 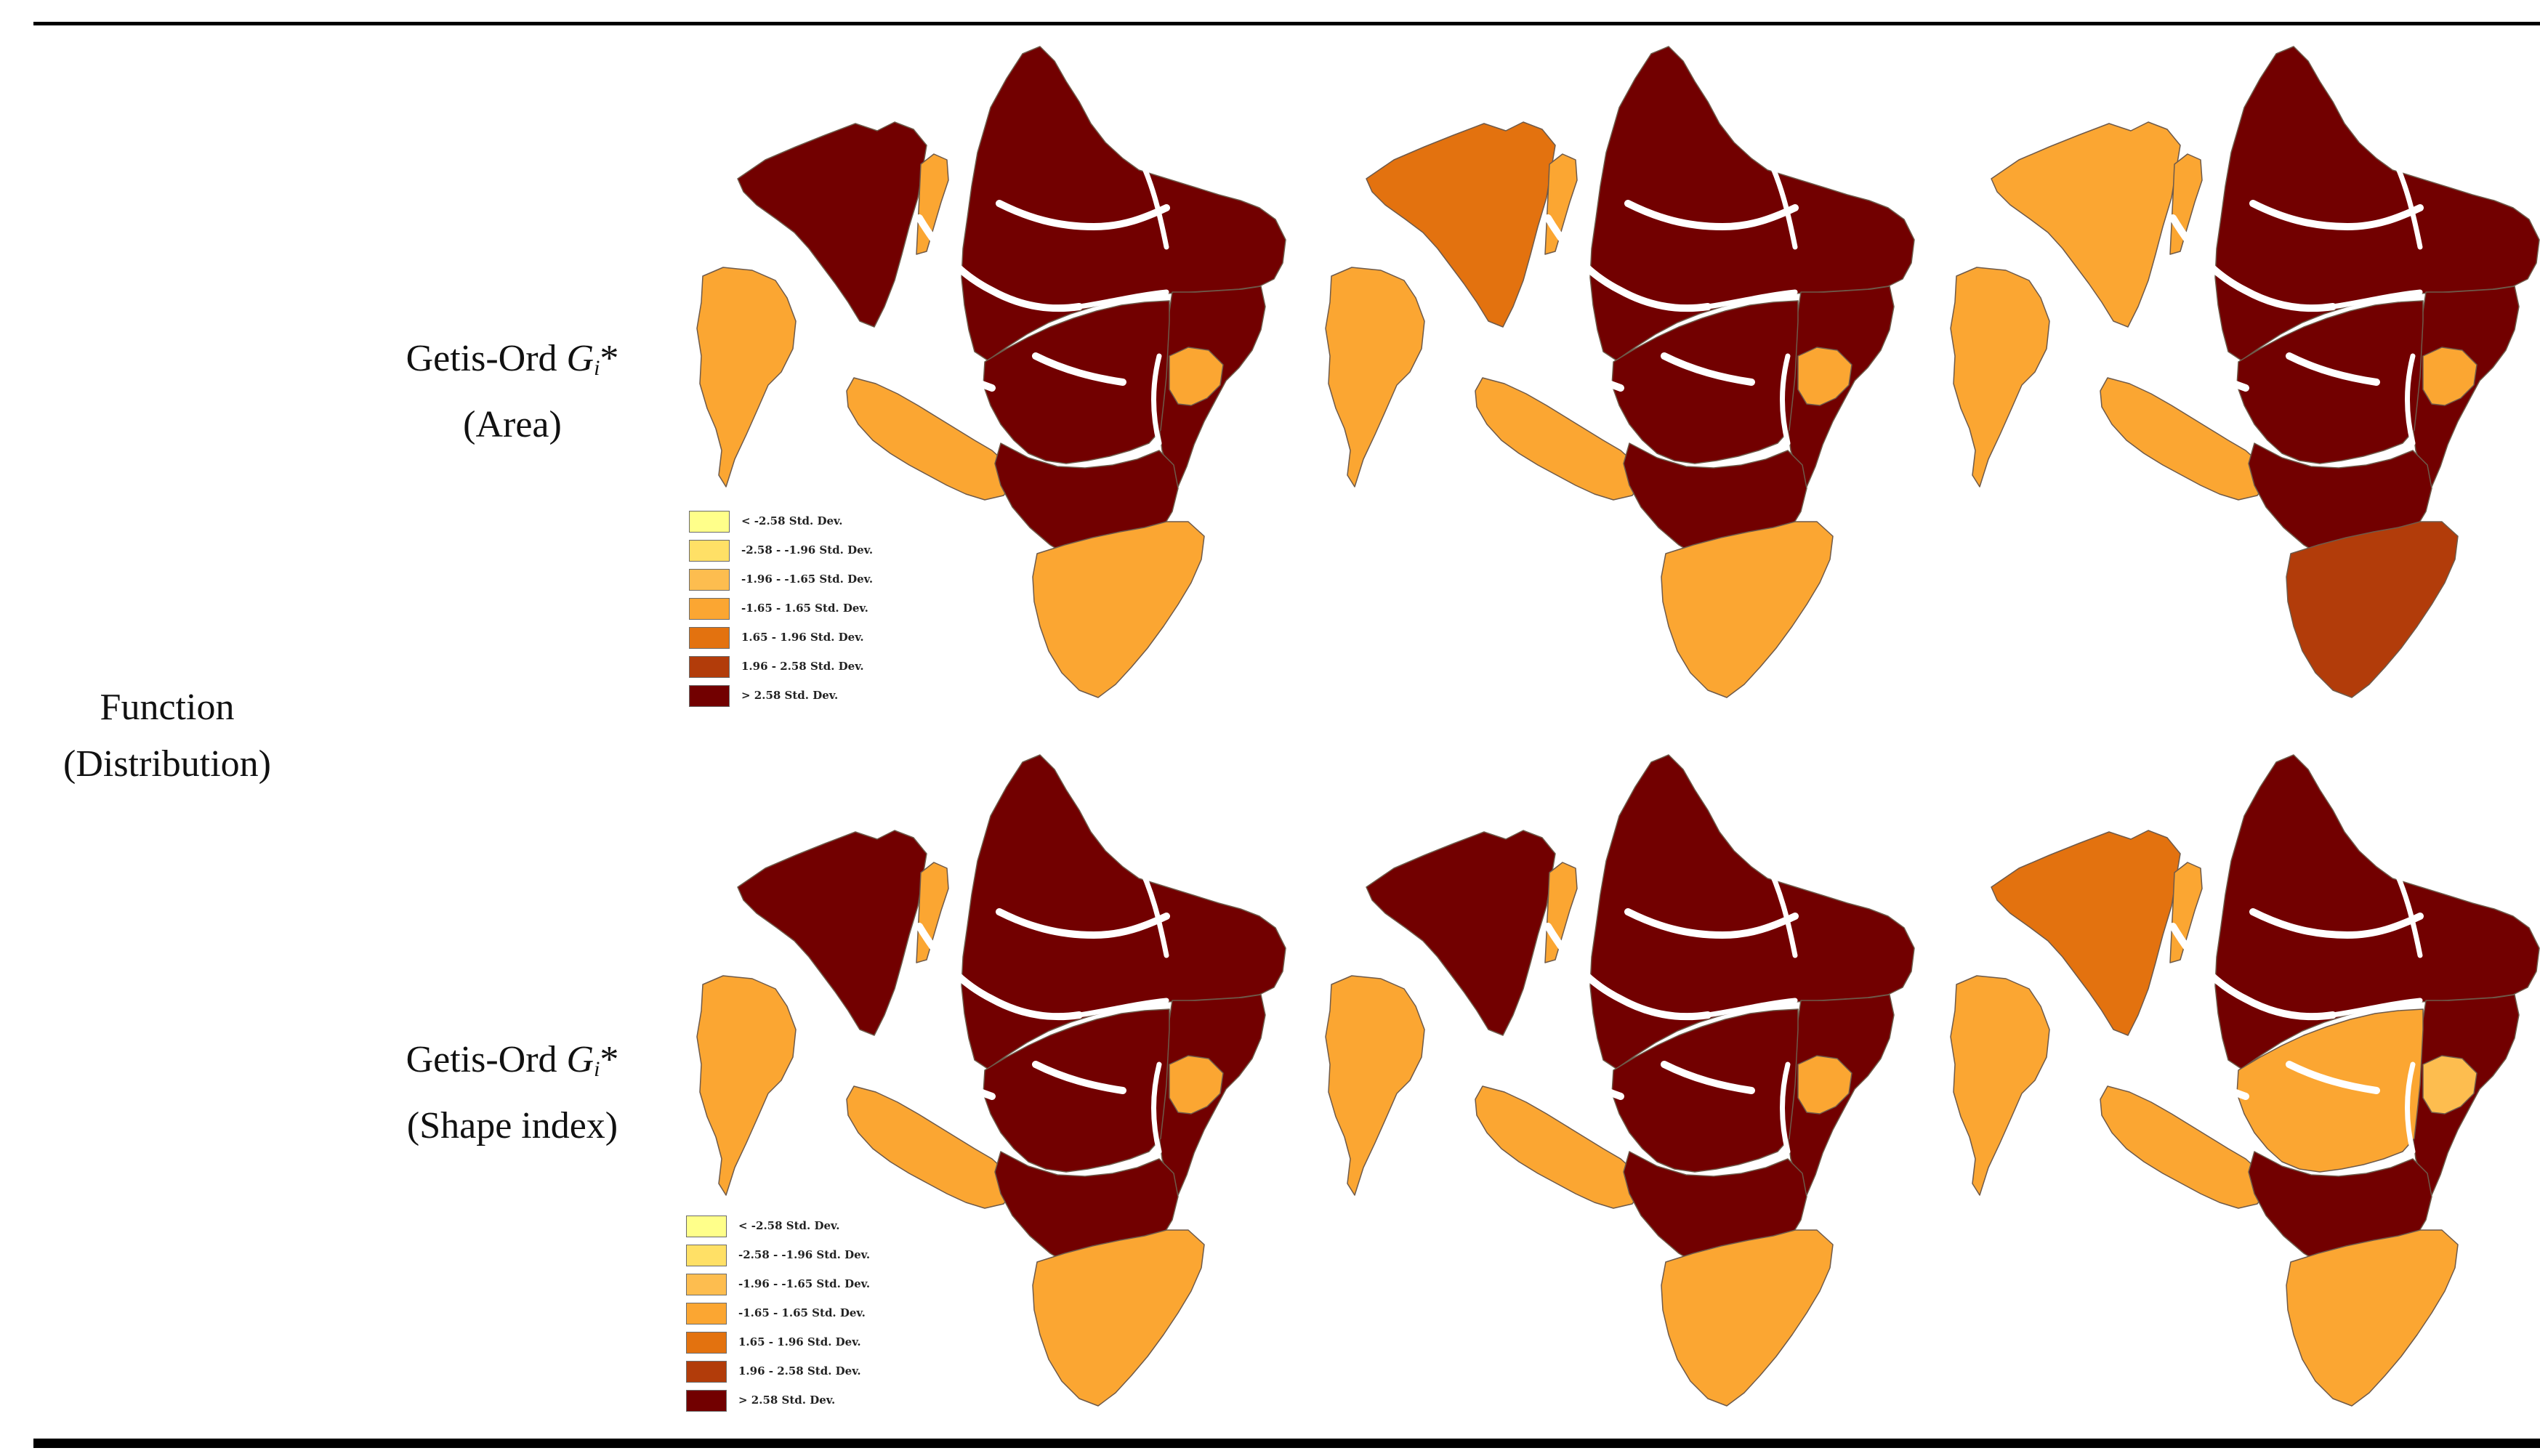 I want to click on variable-label-shape: (Shape index), so click(x=512, y=1125).